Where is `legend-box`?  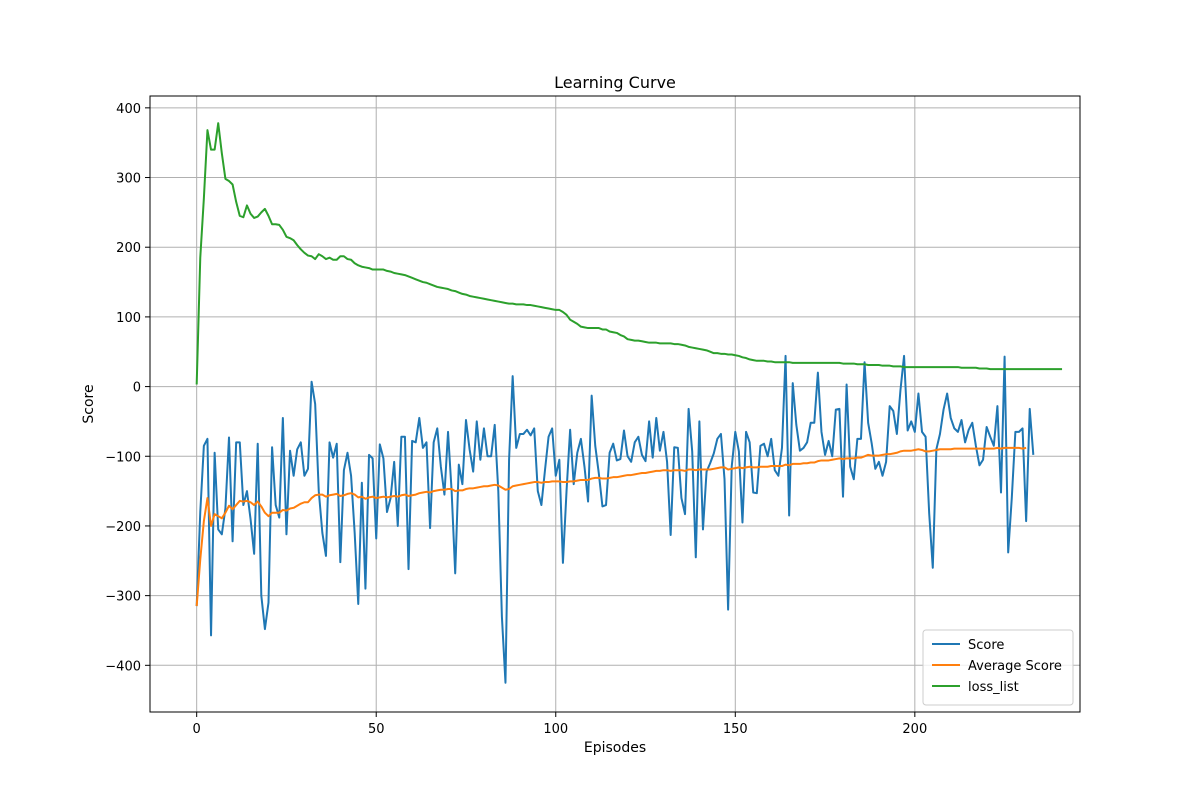
legend-box is located at coordinates (998, 667).